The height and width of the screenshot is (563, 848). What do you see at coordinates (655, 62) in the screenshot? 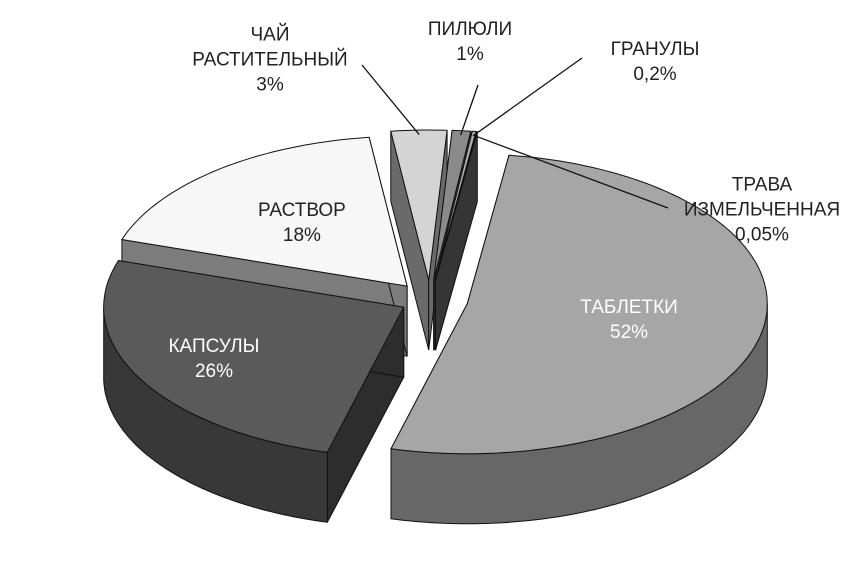
I see `data-label: ГРАНУЛЫ 0,2%` at bounding box center [655, 62].